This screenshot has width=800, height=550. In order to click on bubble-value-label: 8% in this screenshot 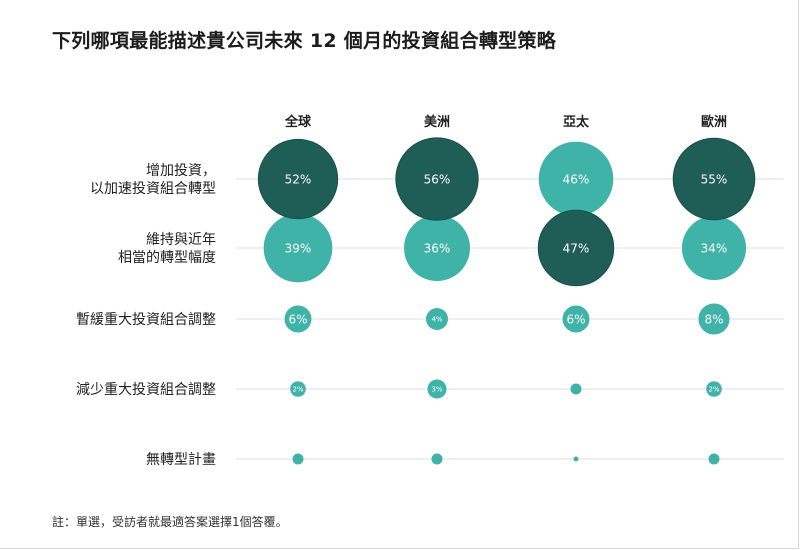, I will do `click(713, 320)`.